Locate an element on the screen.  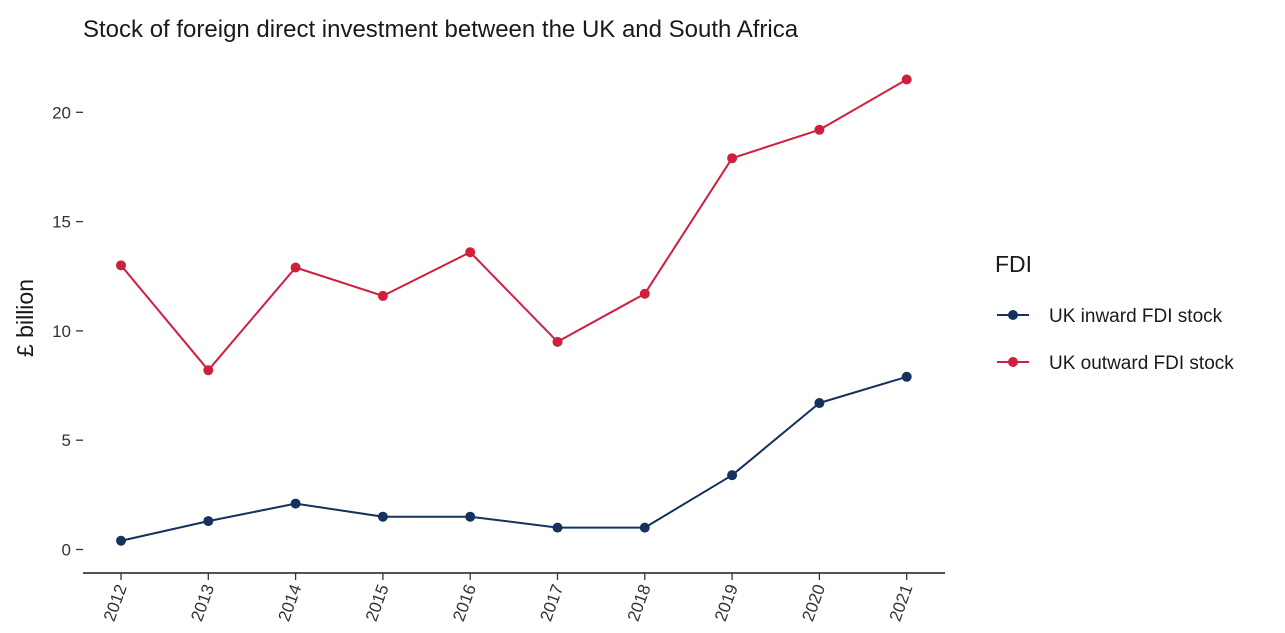
y-axis: 0 5 10 15 20 is located at coordinates (67, 331).